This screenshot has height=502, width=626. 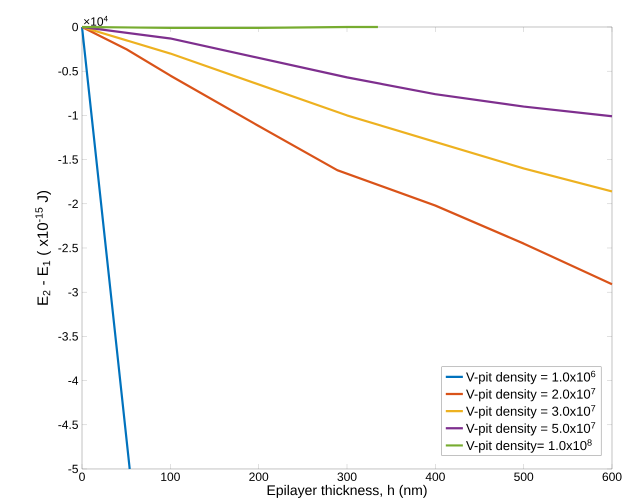 I want to click on y-tick-label: -1, so click(x=73, y=115).